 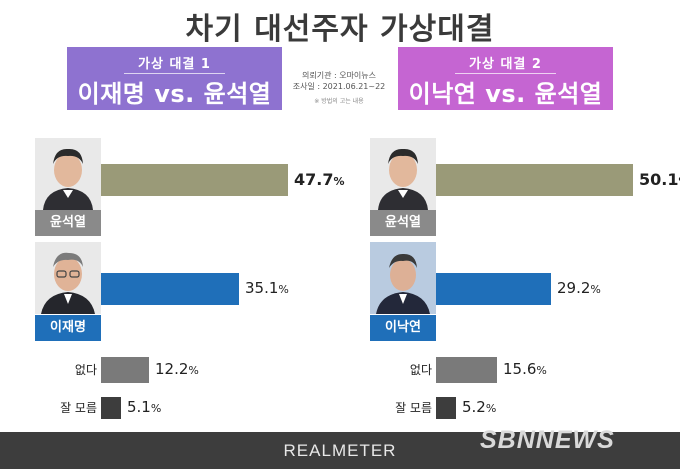 What do you see at coordinates (403, 328) in the screenshot?
I see `lee-nakyon-name-tag: 이낙연` at bounding box center [403, 328].